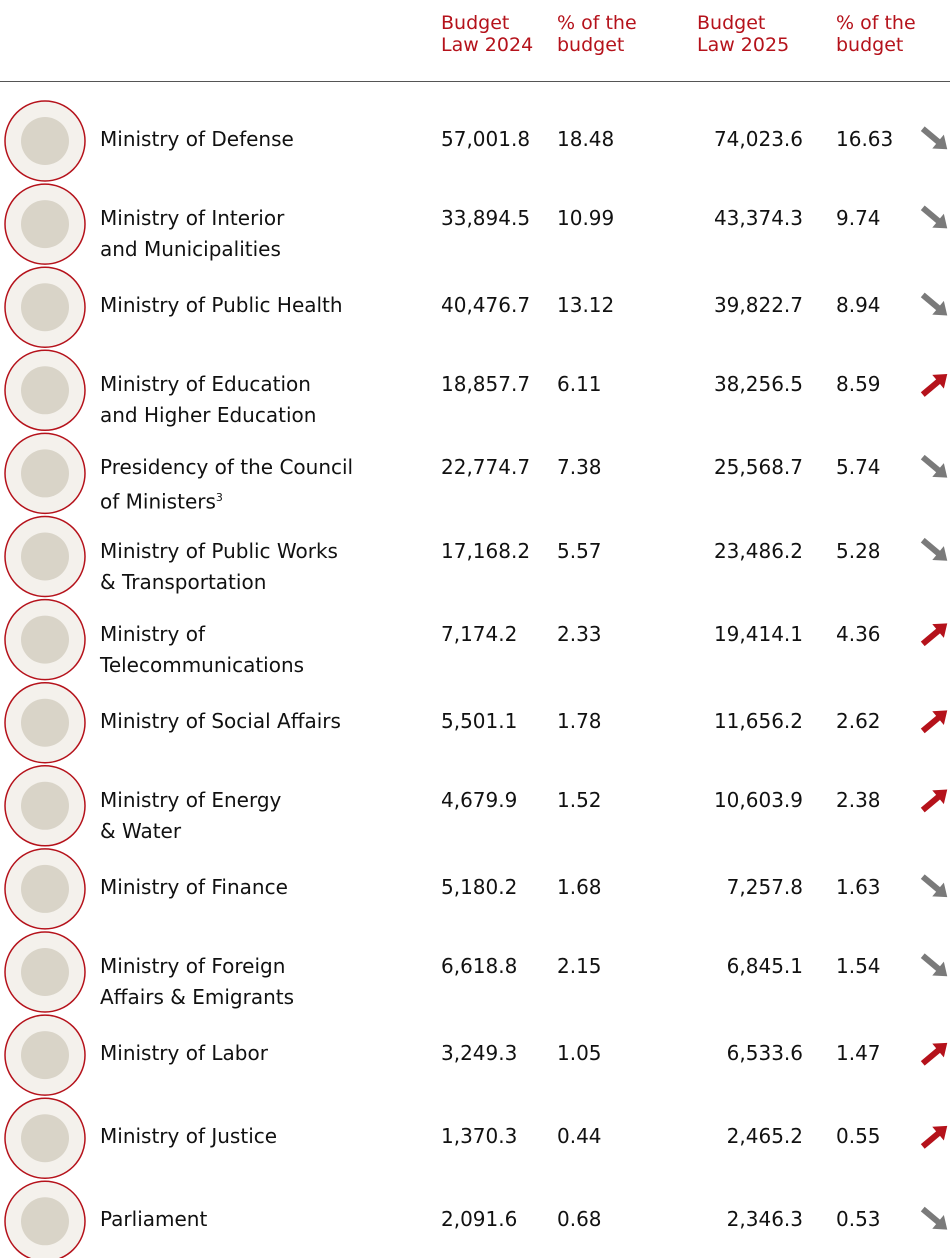 This screenshot has width=950, height=1258. What do you see at coordinates (486, 139) in the screenshot?
I see `cell: 57,001.8` at bounding box center [486, 139].